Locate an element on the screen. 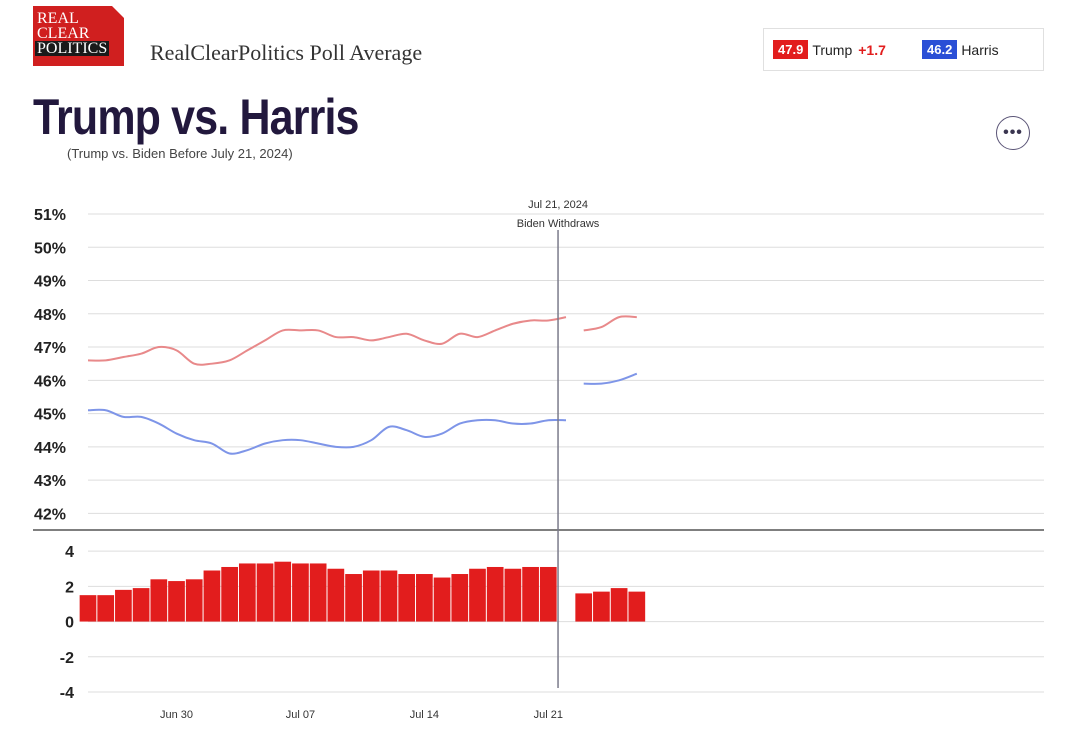  y-tick-label-bottom: 0 is located at coordinates (69, 623).